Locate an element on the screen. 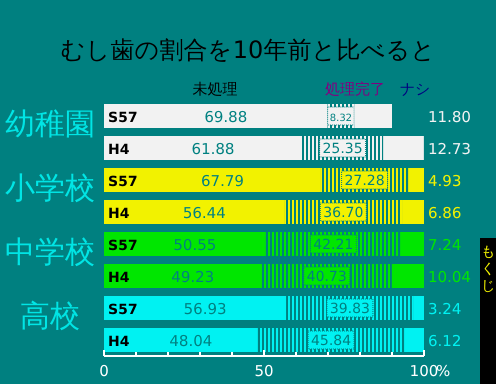 The height and width of the screenshot is (384, 496). x-tick-label: 50 is located at coordinates (264, 371).